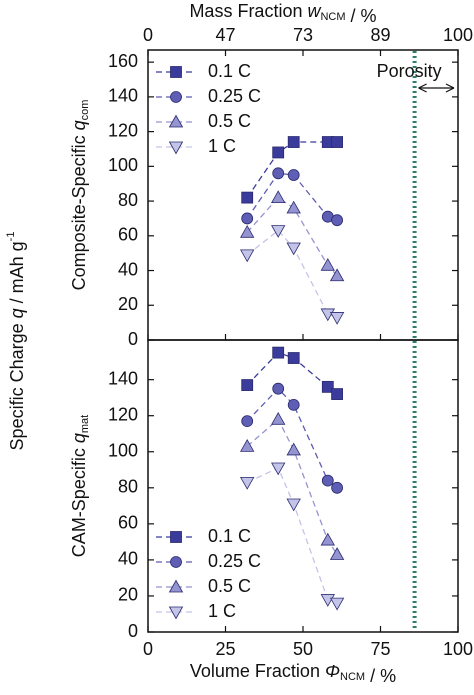  Describe the element at coordinates (17, 384) in the screenshot. I see `label-text: Specific Charge` at that location.